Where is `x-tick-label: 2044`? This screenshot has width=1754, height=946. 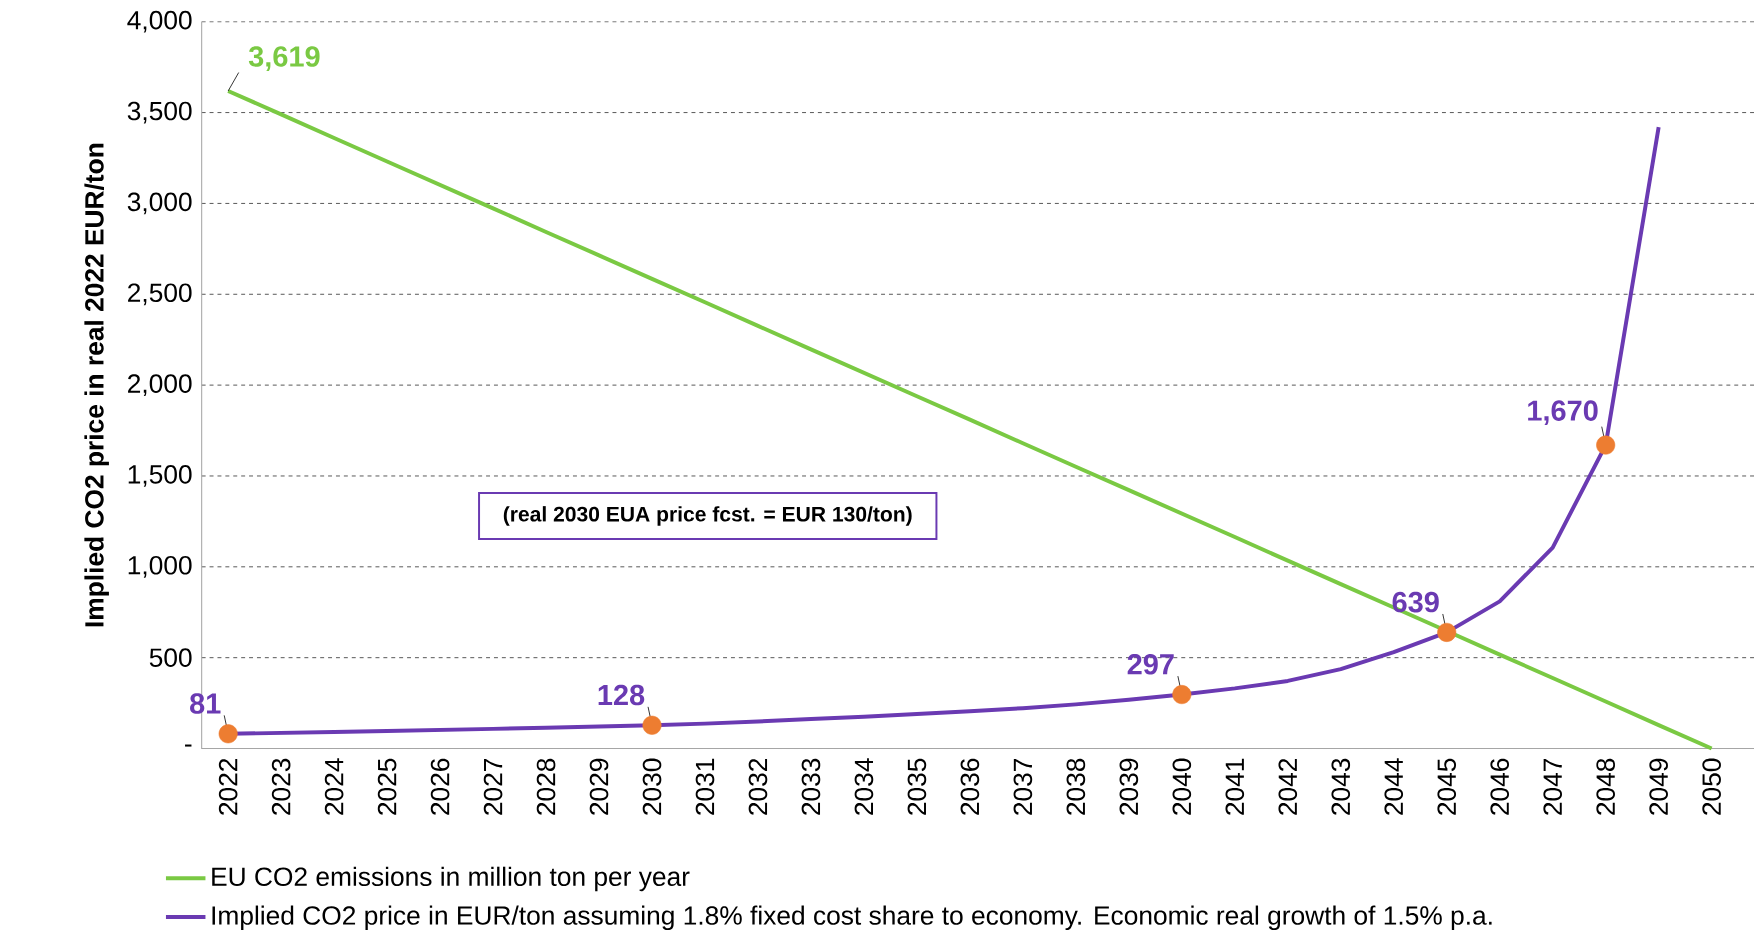 x-tick-label: 2044 is located at coordinates (1394, 786).